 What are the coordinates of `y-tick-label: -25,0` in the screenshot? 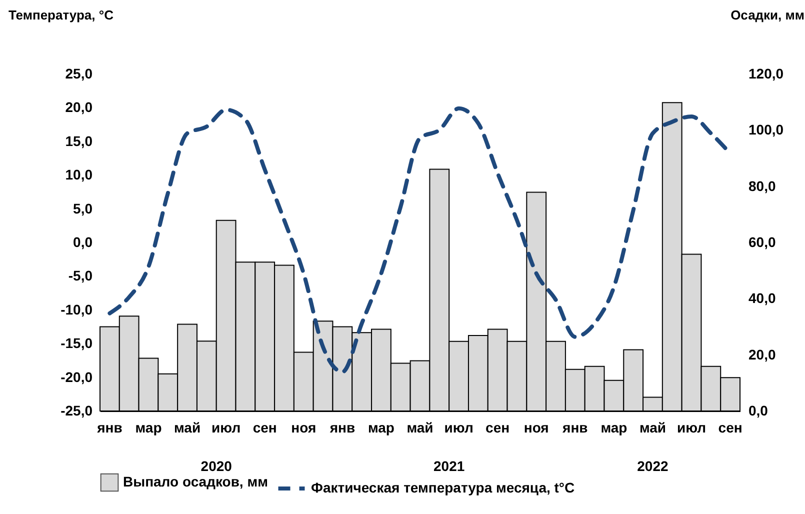 It's located at (76, 410).